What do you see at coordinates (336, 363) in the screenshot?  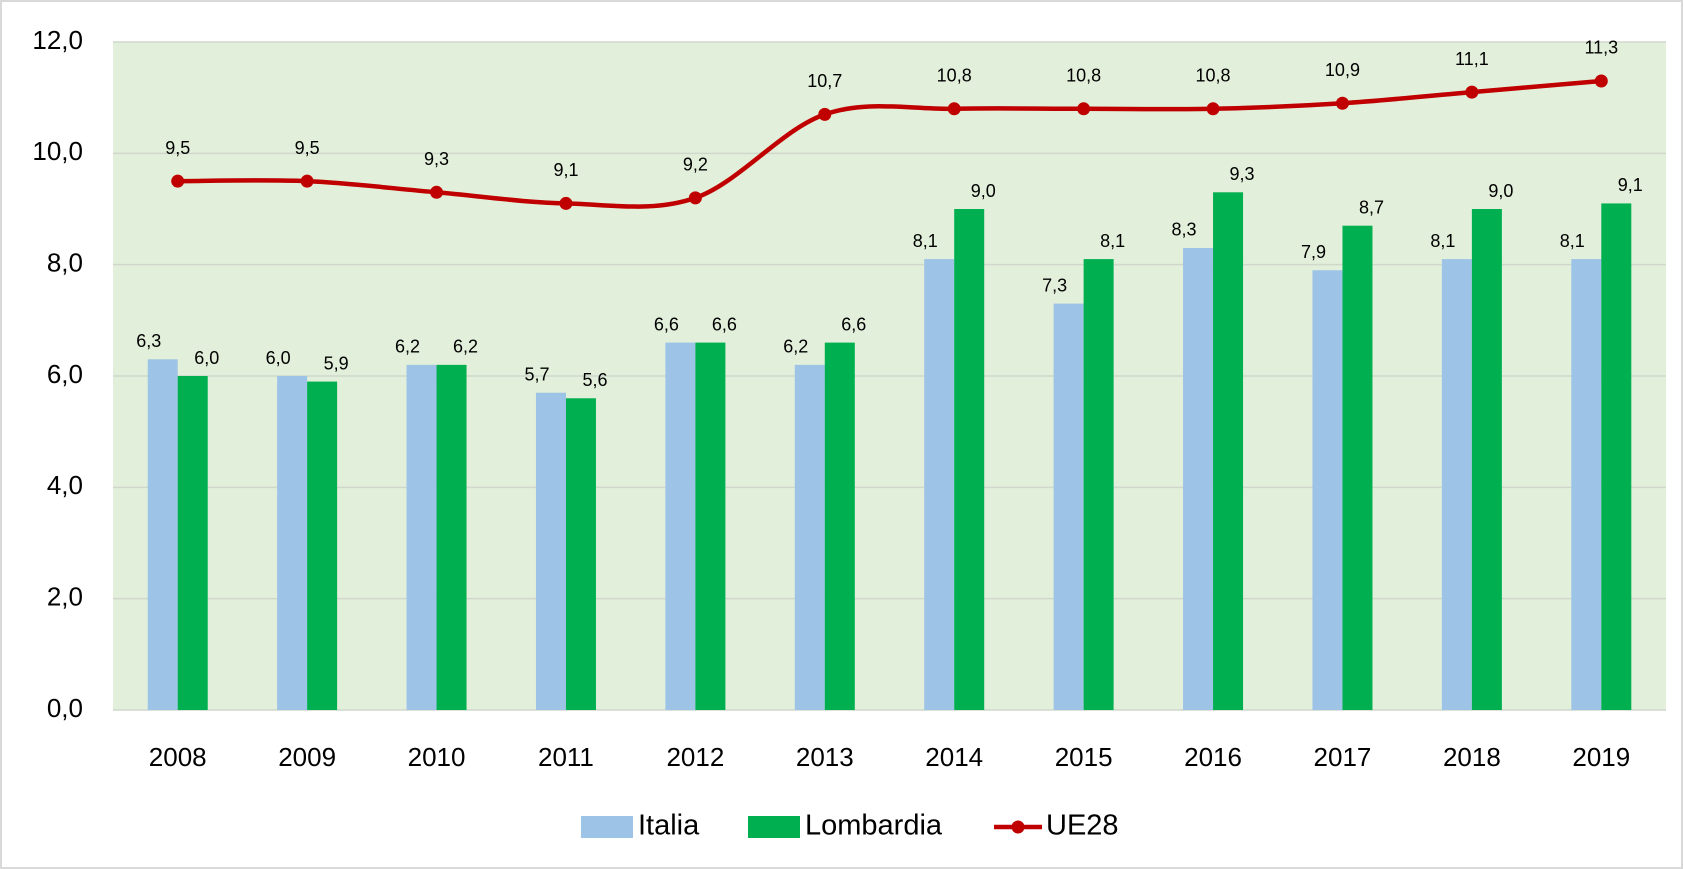 I see `data-label: 5,9` at bounding box center [336, 363].